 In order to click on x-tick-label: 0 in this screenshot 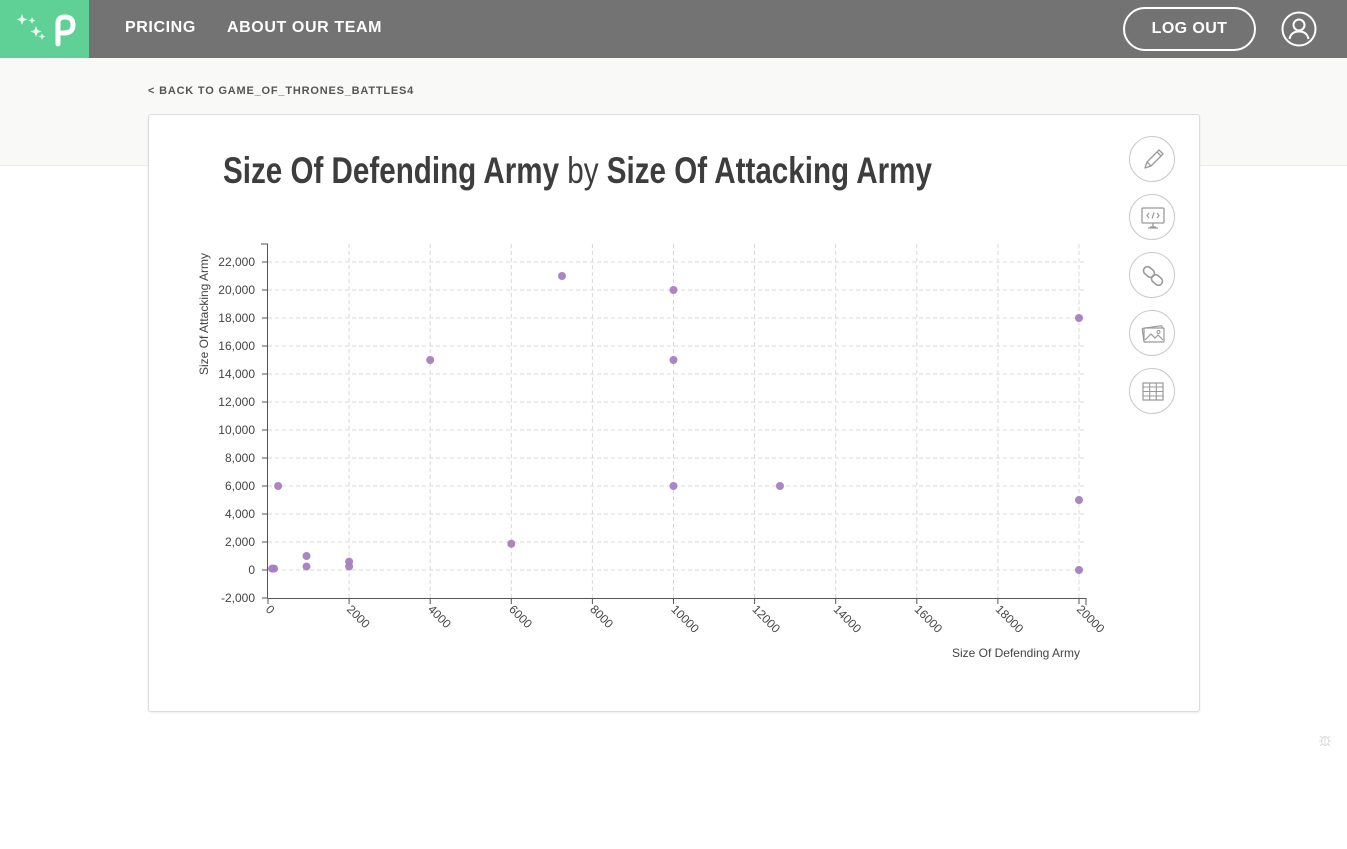, I will do `click(270, 609)`.